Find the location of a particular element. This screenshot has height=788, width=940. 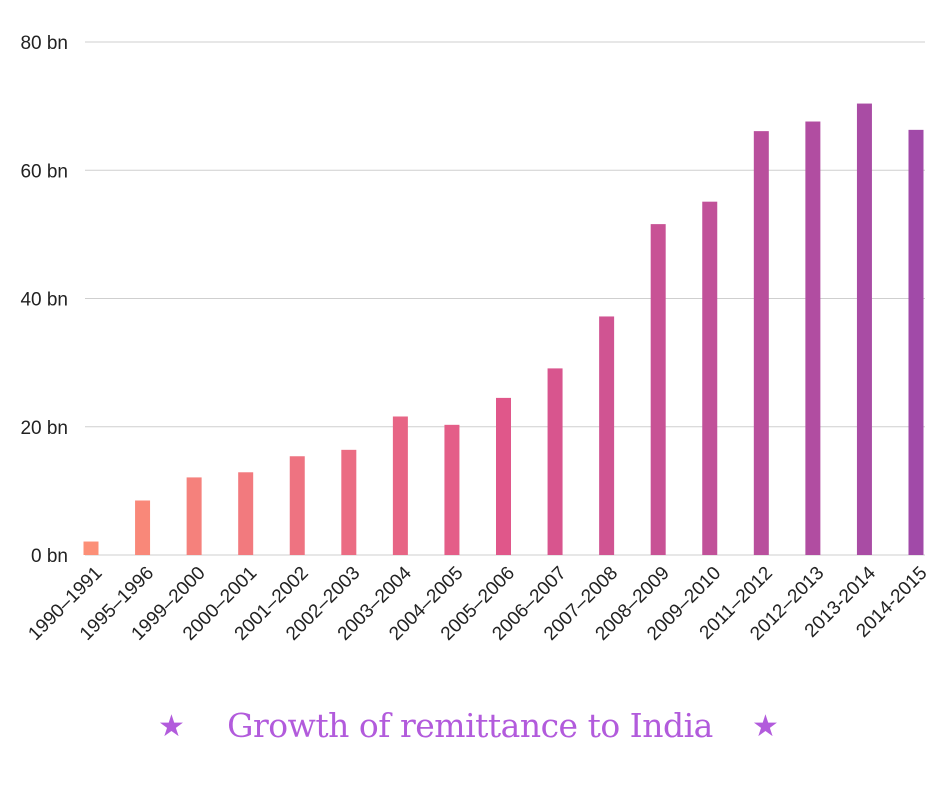

y-tick-label: 40 bn is located at coordinates (44, 300).